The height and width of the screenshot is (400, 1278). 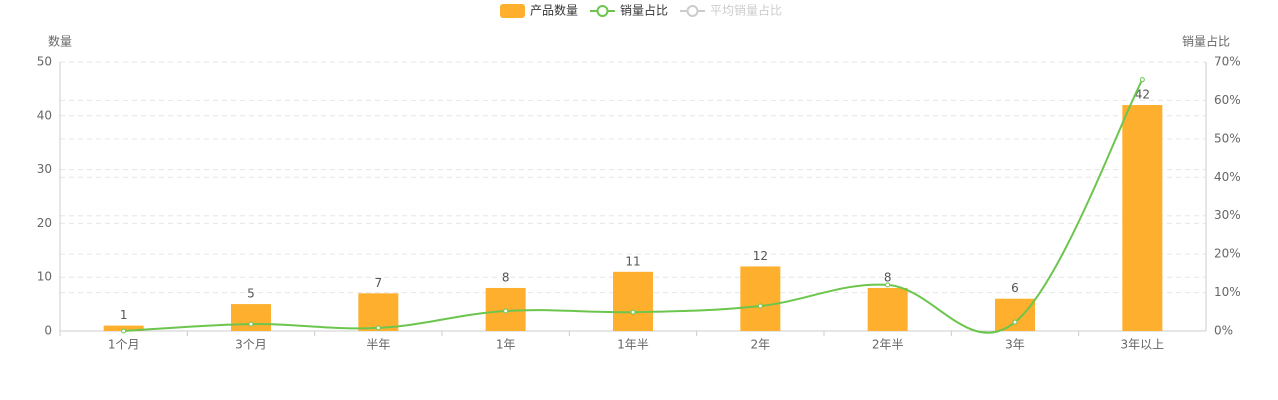 What do you see at coordinates (888, 345) in the screenshot?
I see `x-tick-label: 2年半` at bounding box center [888, 345].